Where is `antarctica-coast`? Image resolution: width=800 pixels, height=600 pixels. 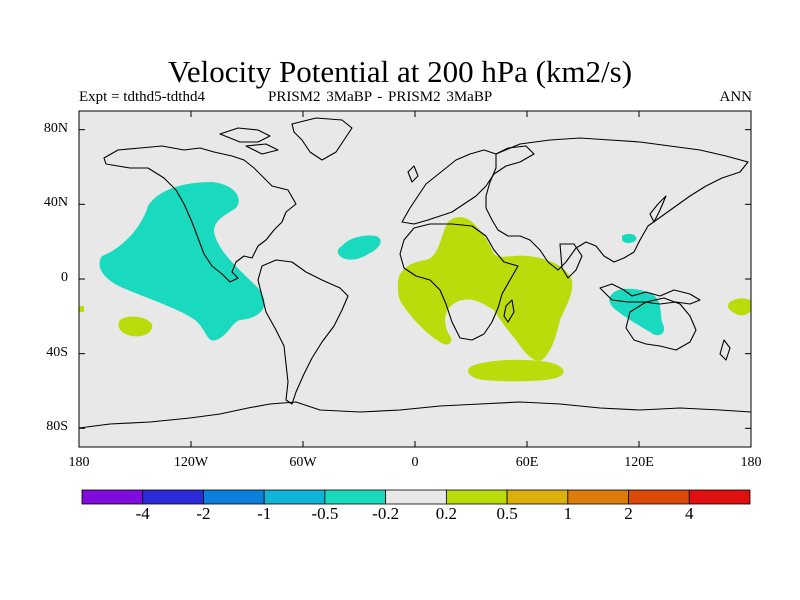
antarctica-coast is located at coordinates (415, 415).